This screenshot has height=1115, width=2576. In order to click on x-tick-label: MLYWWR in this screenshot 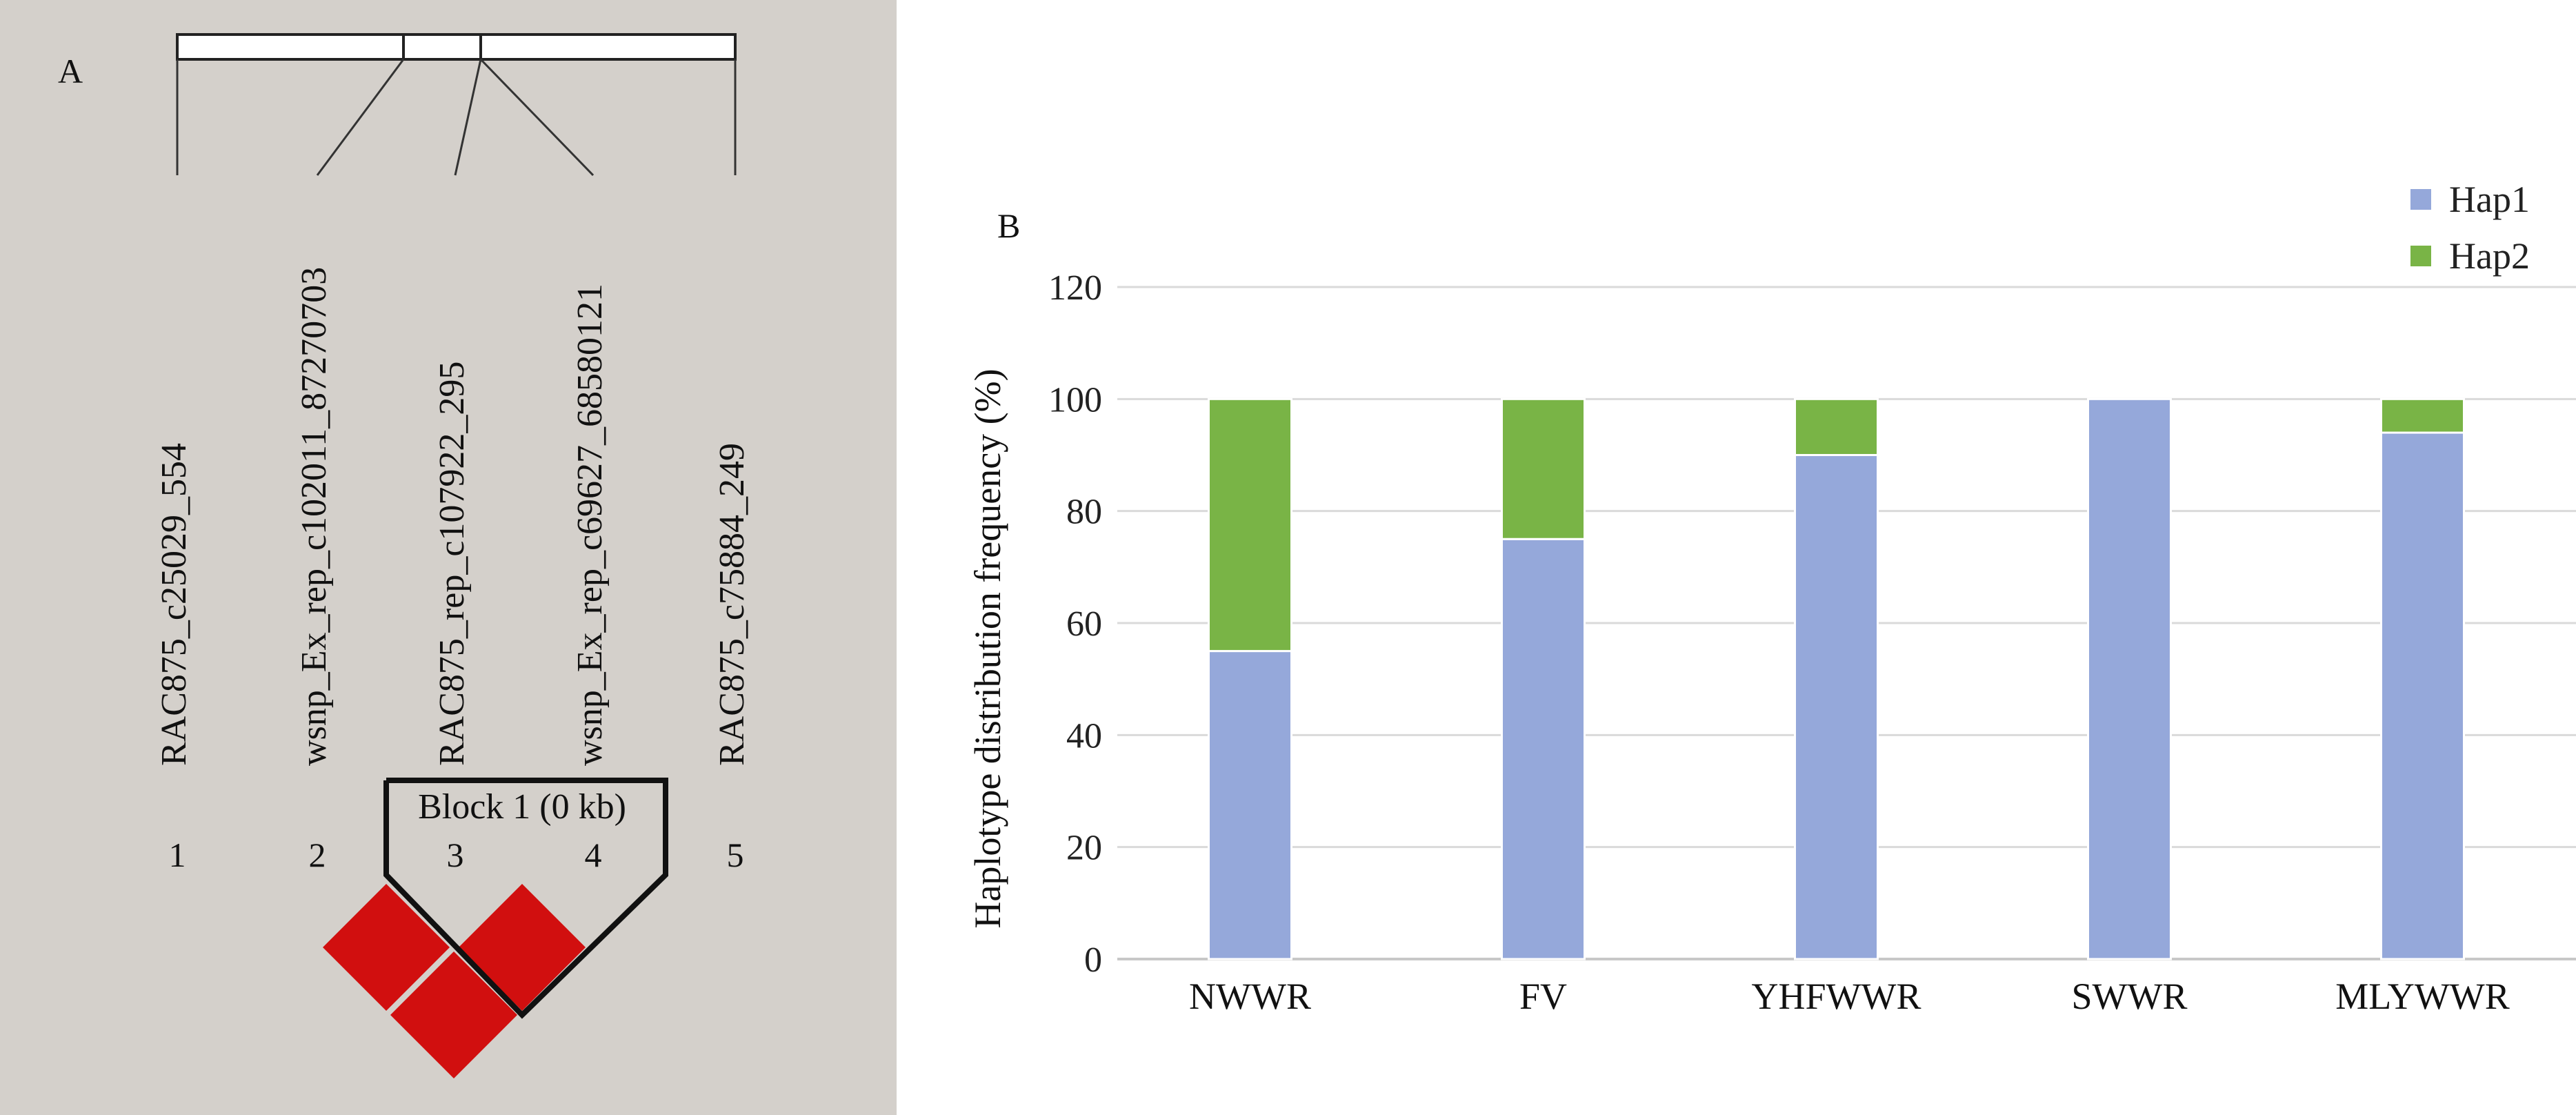, I will do `click(2422, 997)`.